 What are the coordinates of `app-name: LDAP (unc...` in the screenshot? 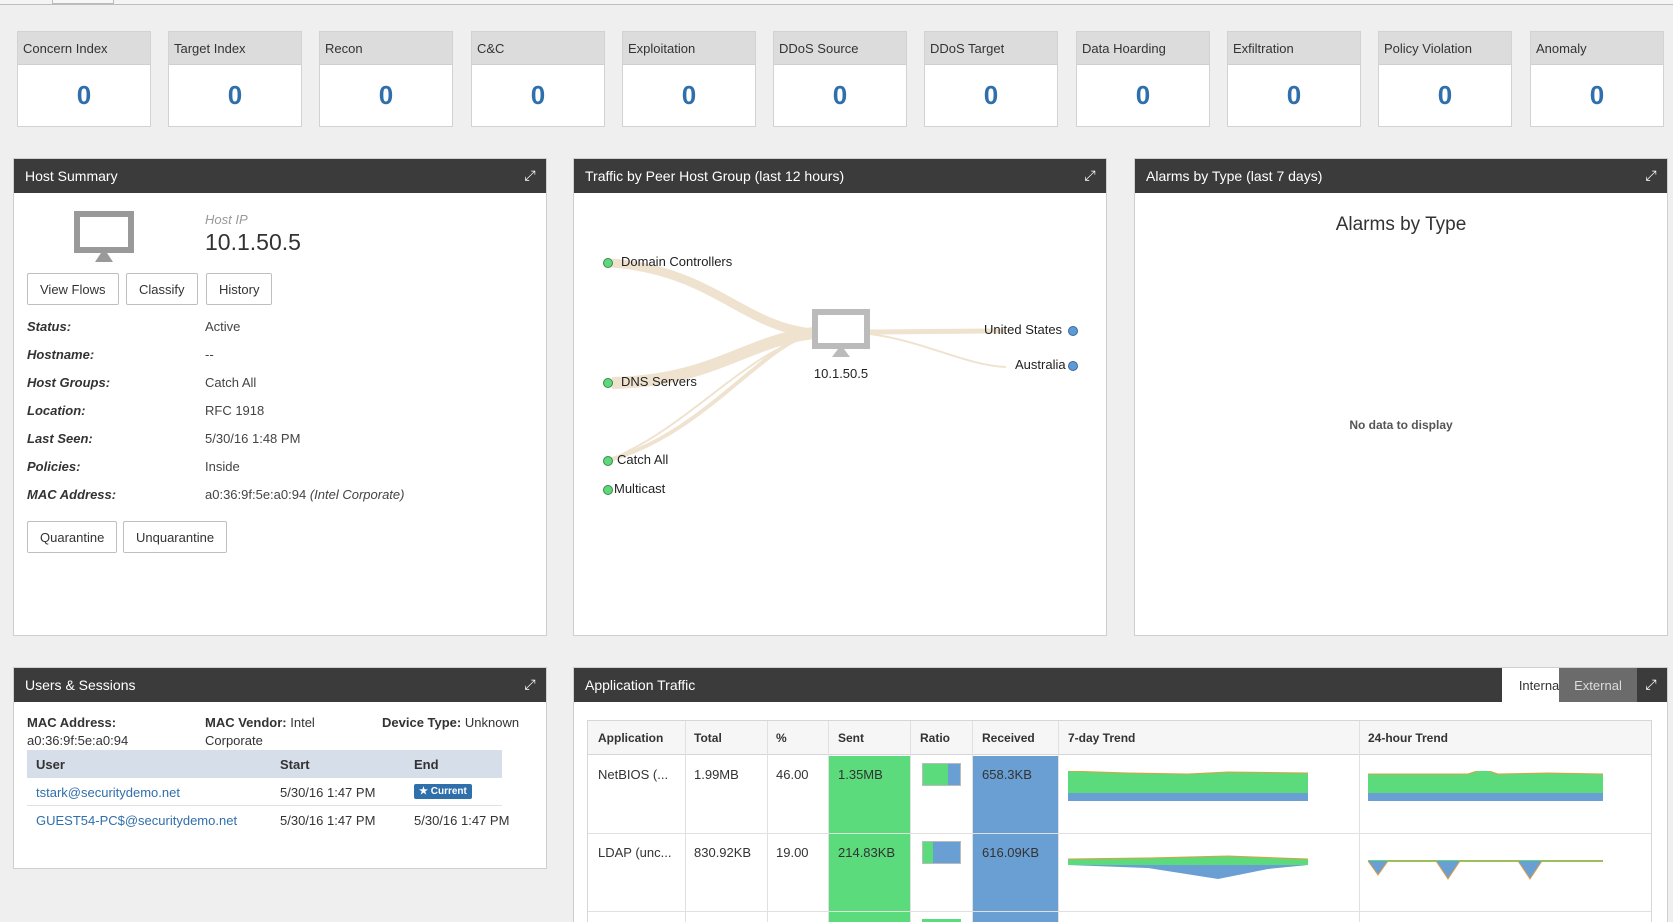 It's located at (635, 852).